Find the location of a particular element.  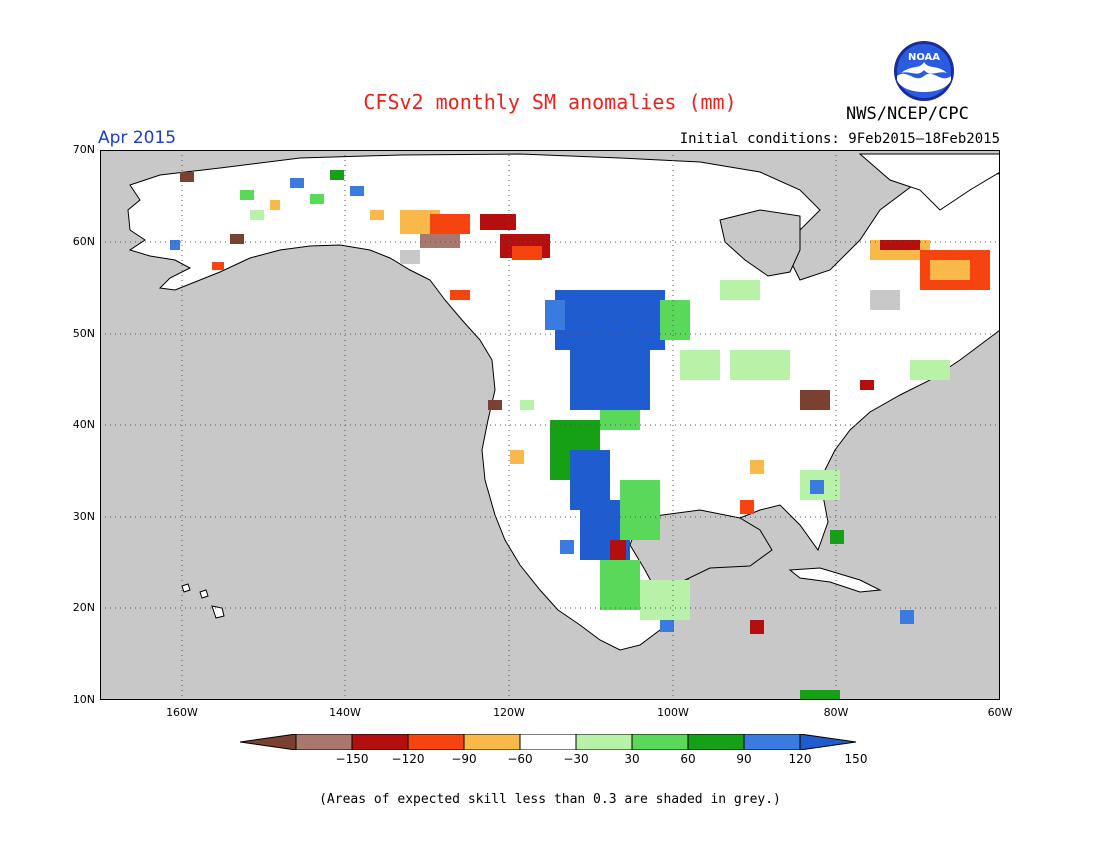

hawaii is located at coordinates (203, 601).